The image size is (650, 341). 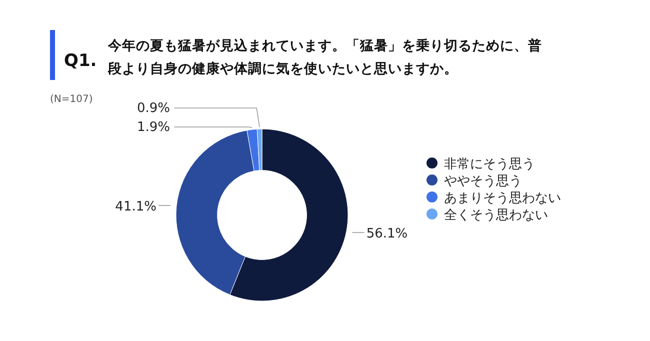 I want to click on data-label: 0.9%, so click(x=153, y=108).